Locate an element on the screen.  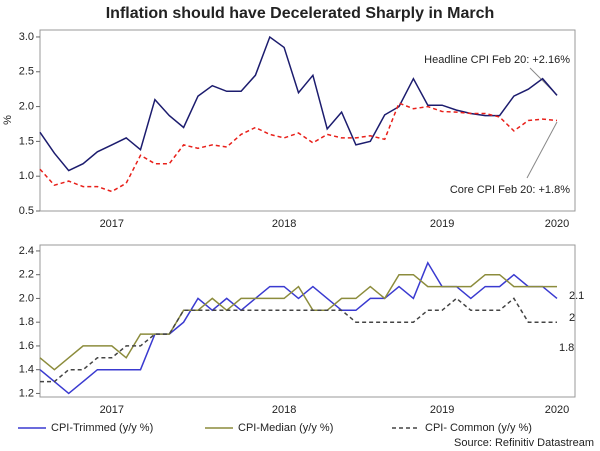
y-tick-label: 1.6 is located at coordinates (26, 346).